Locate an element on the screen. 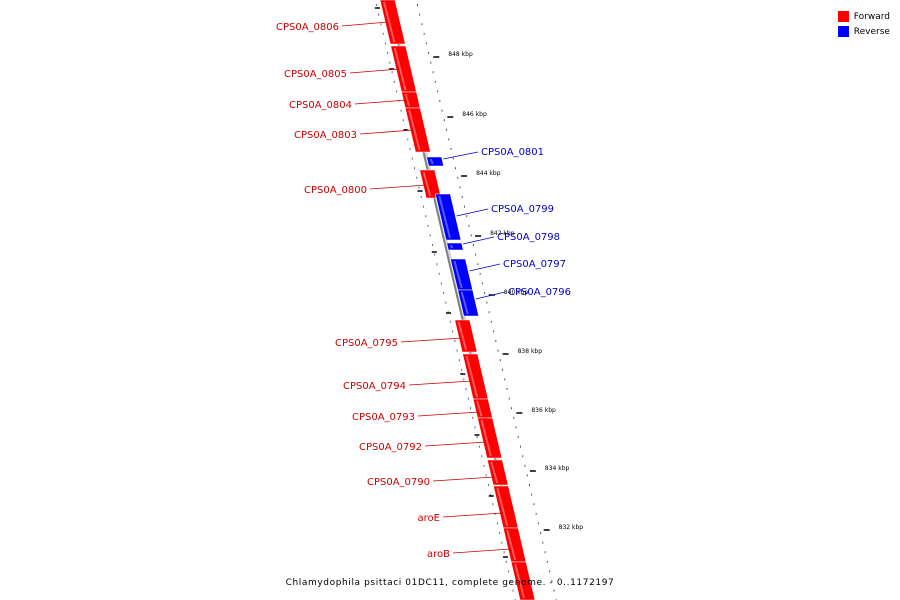  legend-item-reverse: Reverse is located at coordinates (863, 31).